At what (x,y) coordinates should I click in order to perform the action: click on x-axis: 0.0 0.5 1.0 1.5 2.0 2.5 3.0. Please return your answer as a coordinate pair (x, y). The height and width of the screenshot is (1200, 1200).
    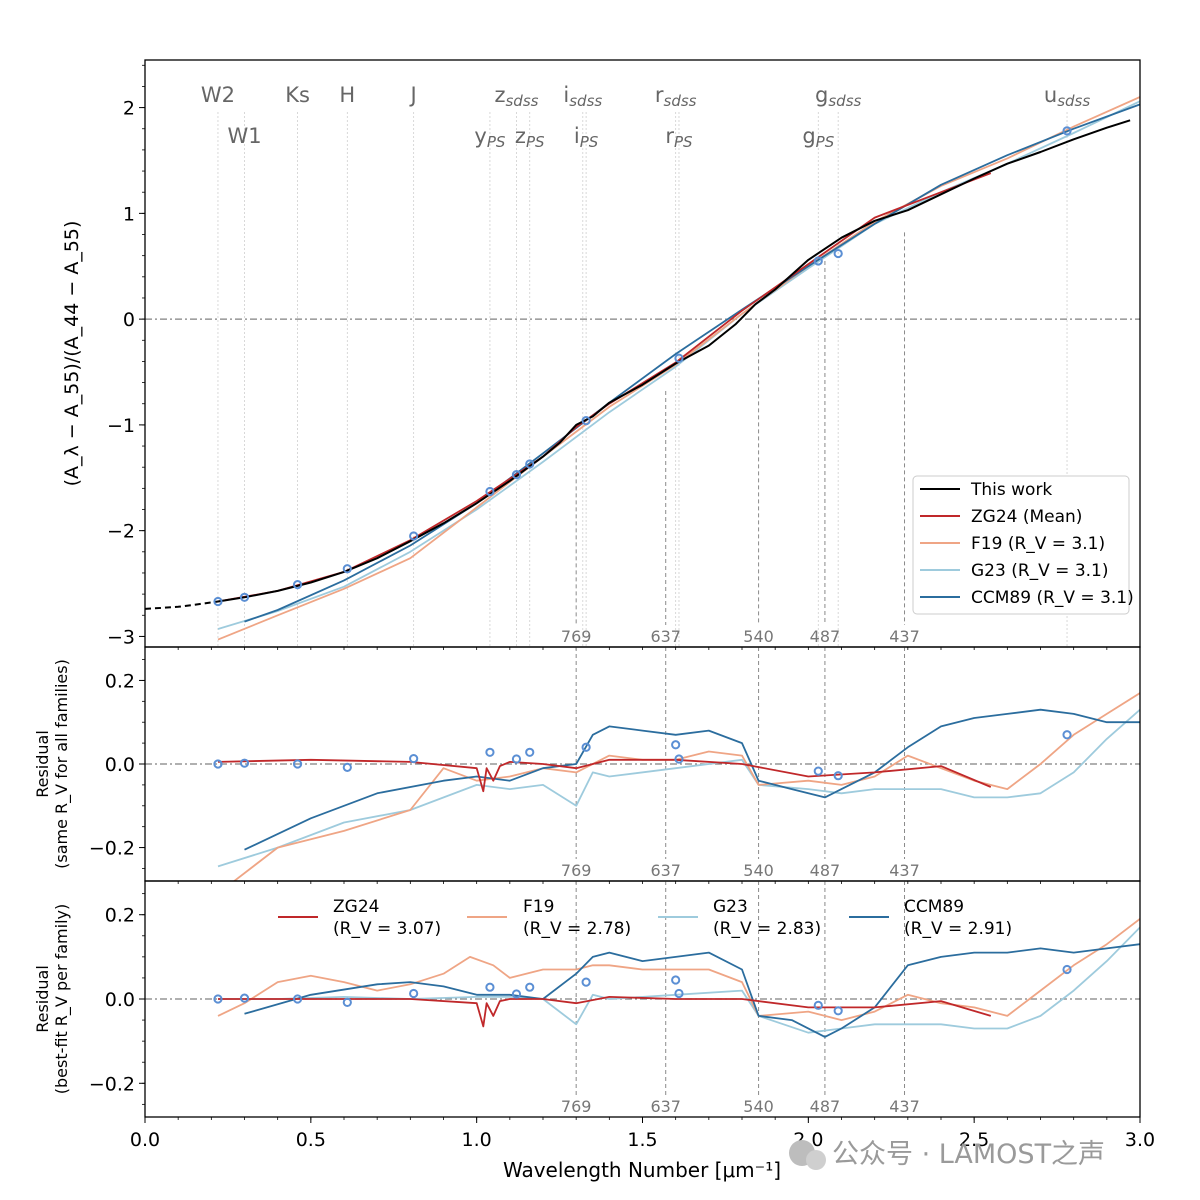
    Looking at the image, I should click on (642, 1134).